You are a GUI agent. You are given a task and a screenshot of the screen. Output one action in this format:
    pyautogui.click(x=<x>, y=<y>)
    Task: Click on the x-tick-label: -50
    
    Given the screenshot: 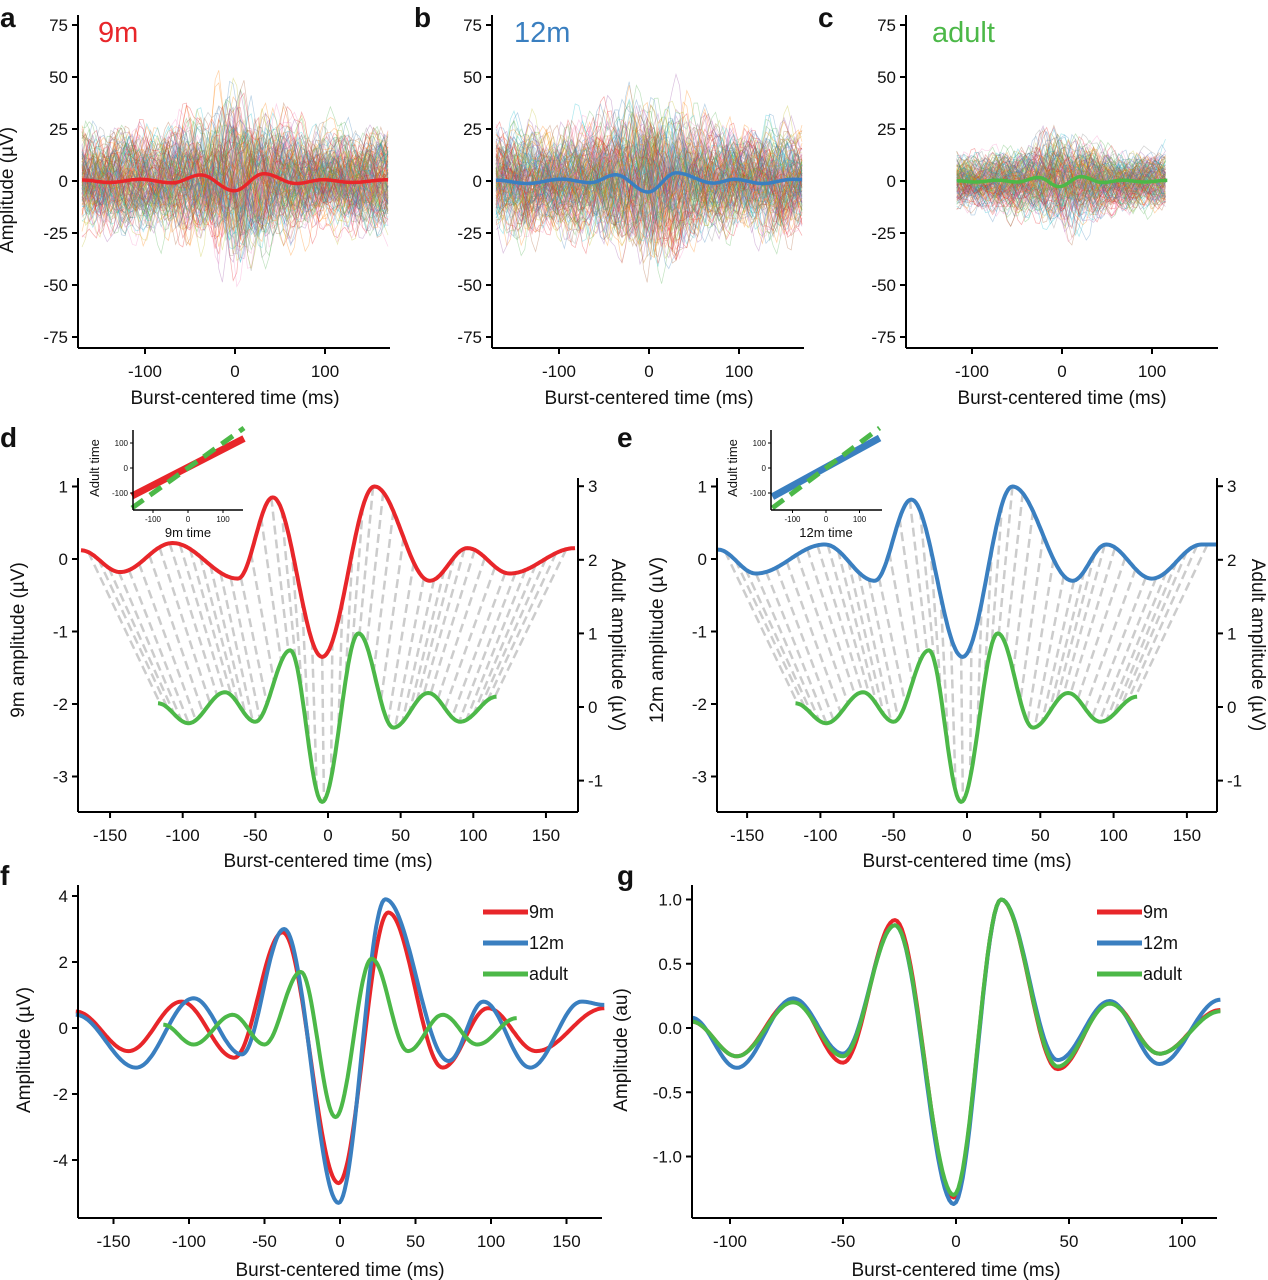 What is the action you would take?
    pyautogui.click(x=255, y=835)
    